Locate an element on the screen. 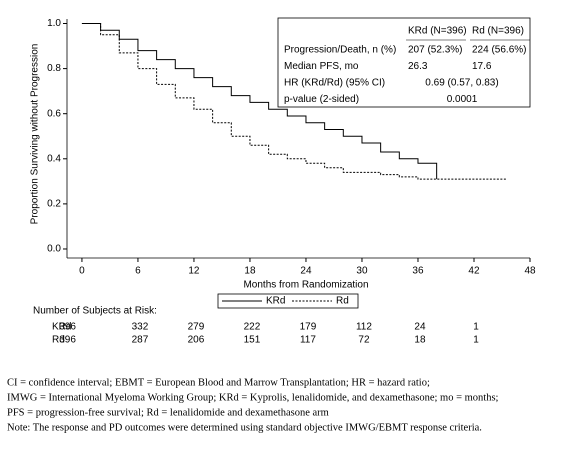  y-tick-label: 1.0 is located at coordinates (54, 23).